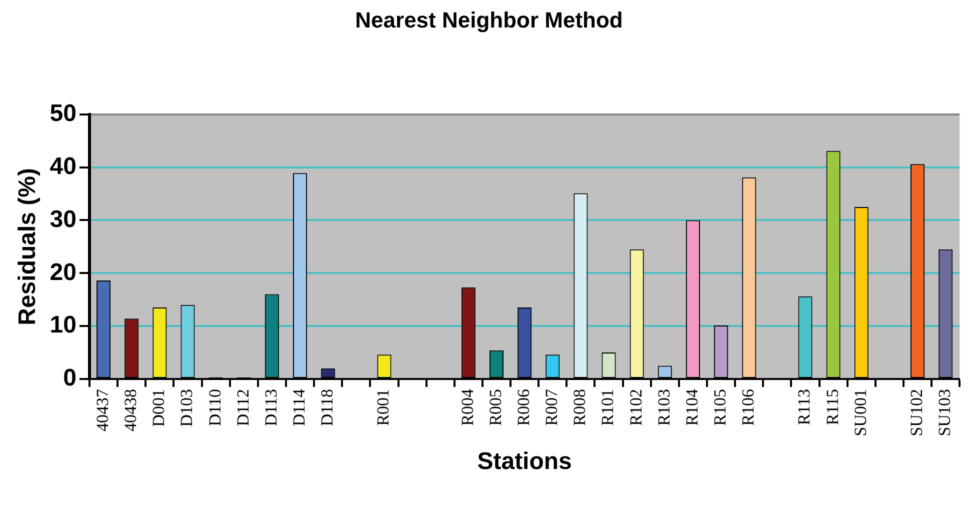 This screenshot has width=968, height=513. Describe the element at coordinates (636, 407) in the screenshot. I see `x-tick-label: R102` at that location.